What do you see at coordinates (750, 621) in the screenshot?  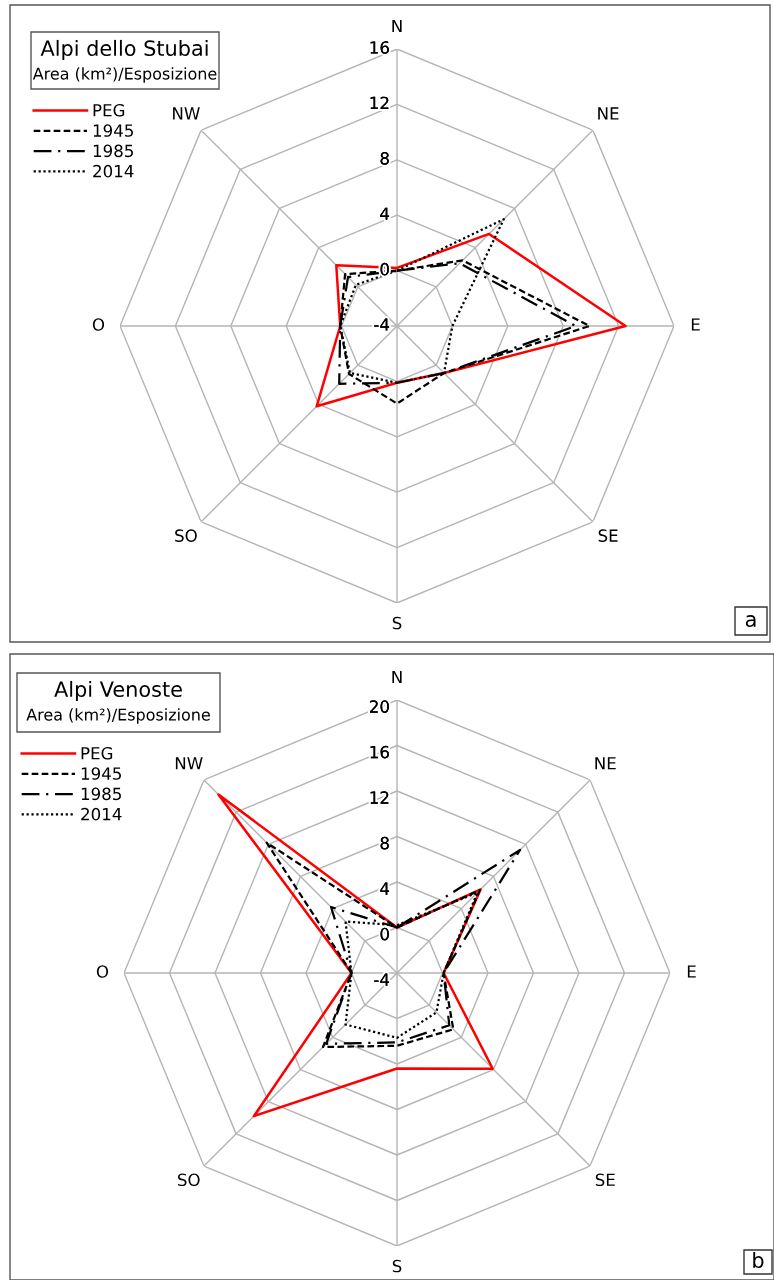 I see `text: a` at bounding box center [750, 621].